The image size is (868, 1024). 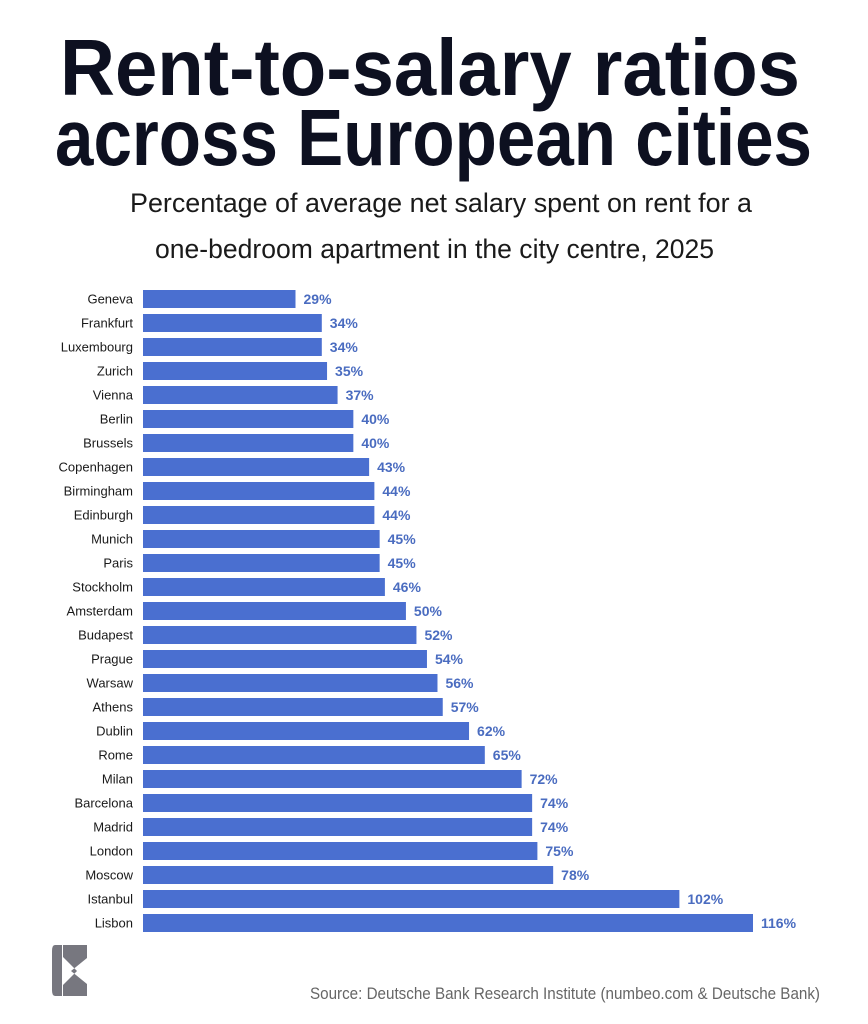 I want to click on bar-birmingham, so click(x=259, y=491).